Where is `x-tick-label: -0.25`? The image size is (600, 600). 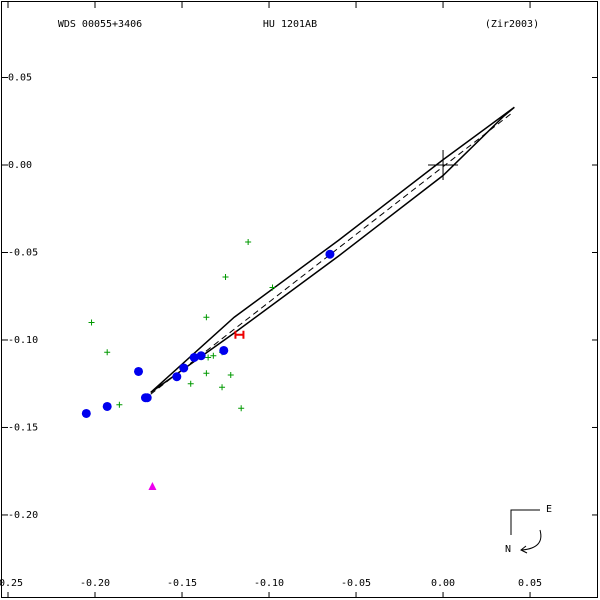
x-tick-label: -0.25 is located at coordinates (11, 583).